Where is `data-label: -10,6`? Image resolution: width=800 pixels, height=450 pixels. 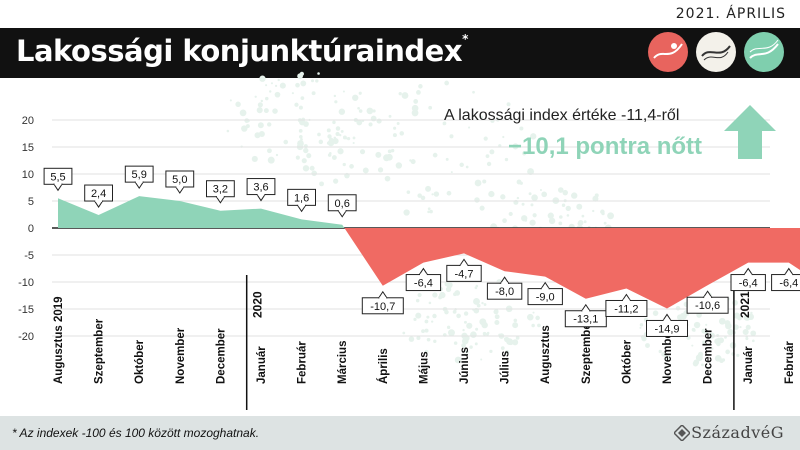 data-label: -10,6 is located at coordinates (707, 302).